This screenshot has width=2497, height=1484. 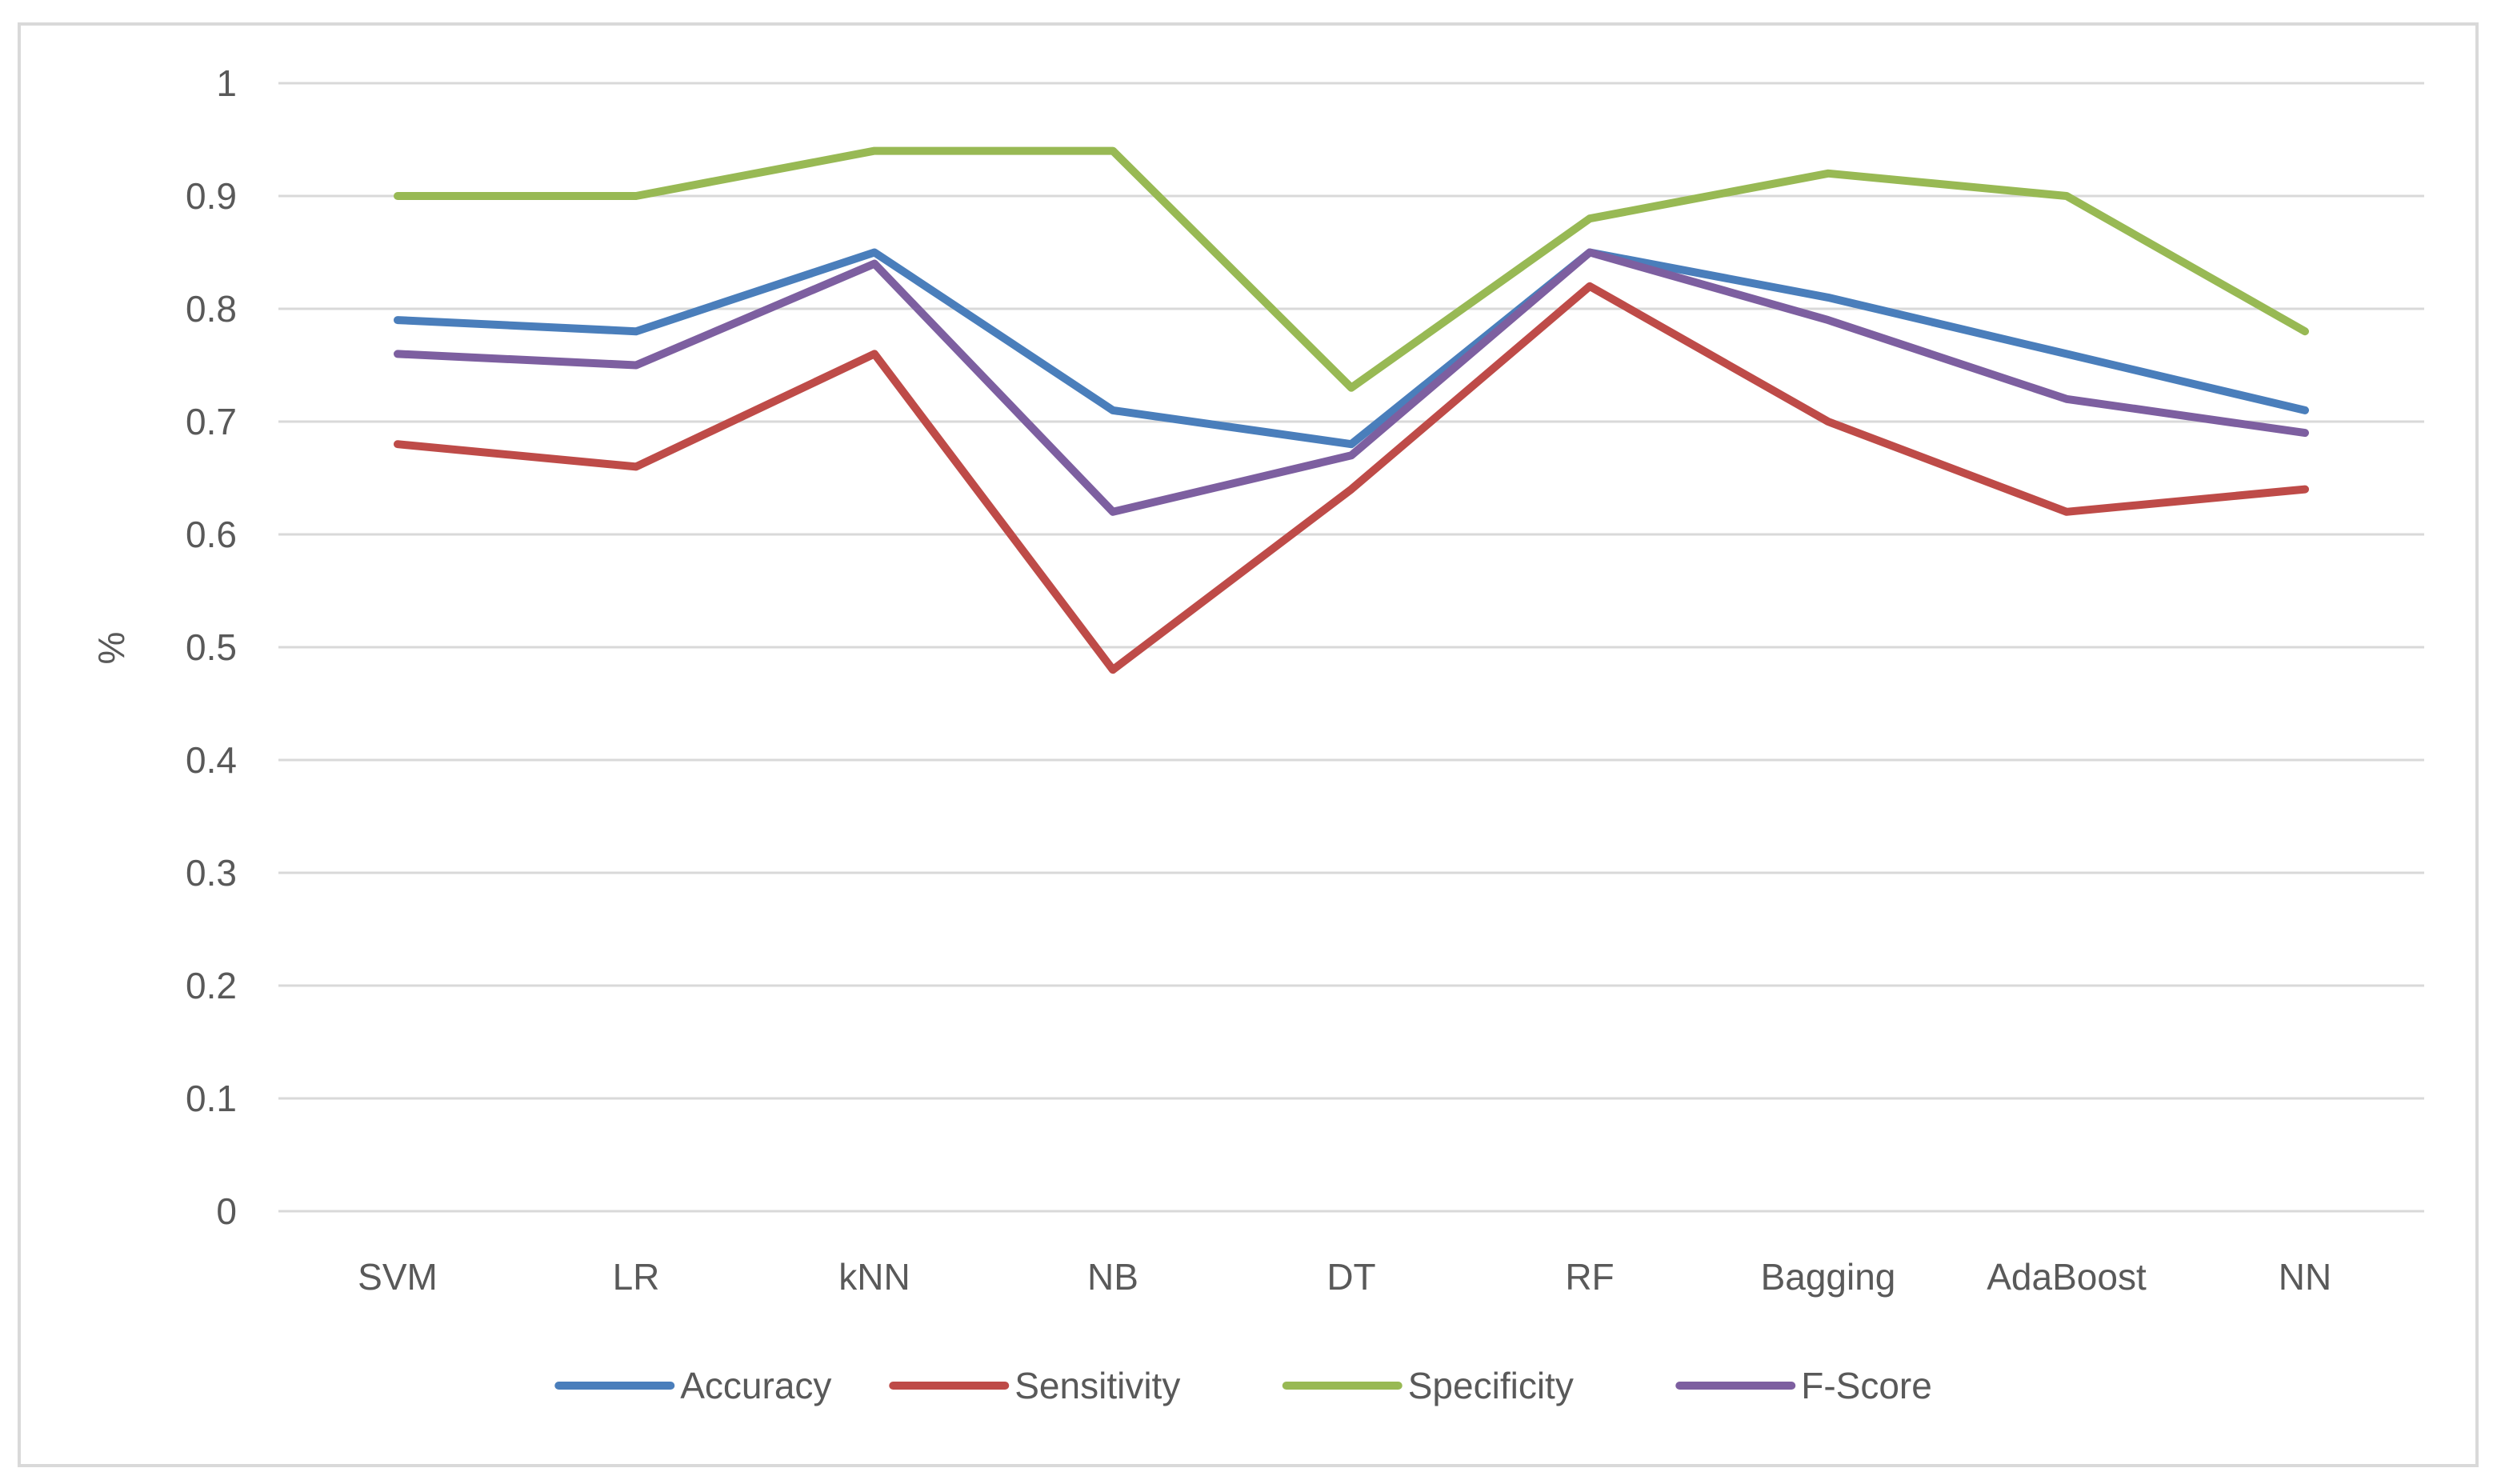 I want to click on x-tick-label: RF, so click(x=1589, y=1277).